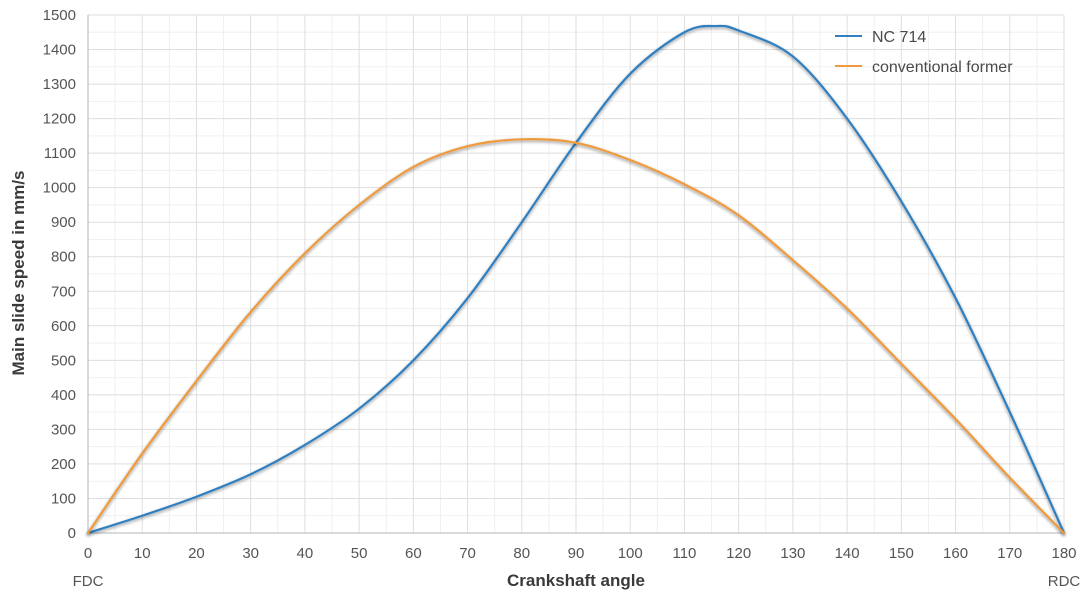 The image size is (1084, 596). What do you see at coordinates (792, 553) in the screenshot?
I see `x-tick-label: 130` at bounding box center [792, 553].